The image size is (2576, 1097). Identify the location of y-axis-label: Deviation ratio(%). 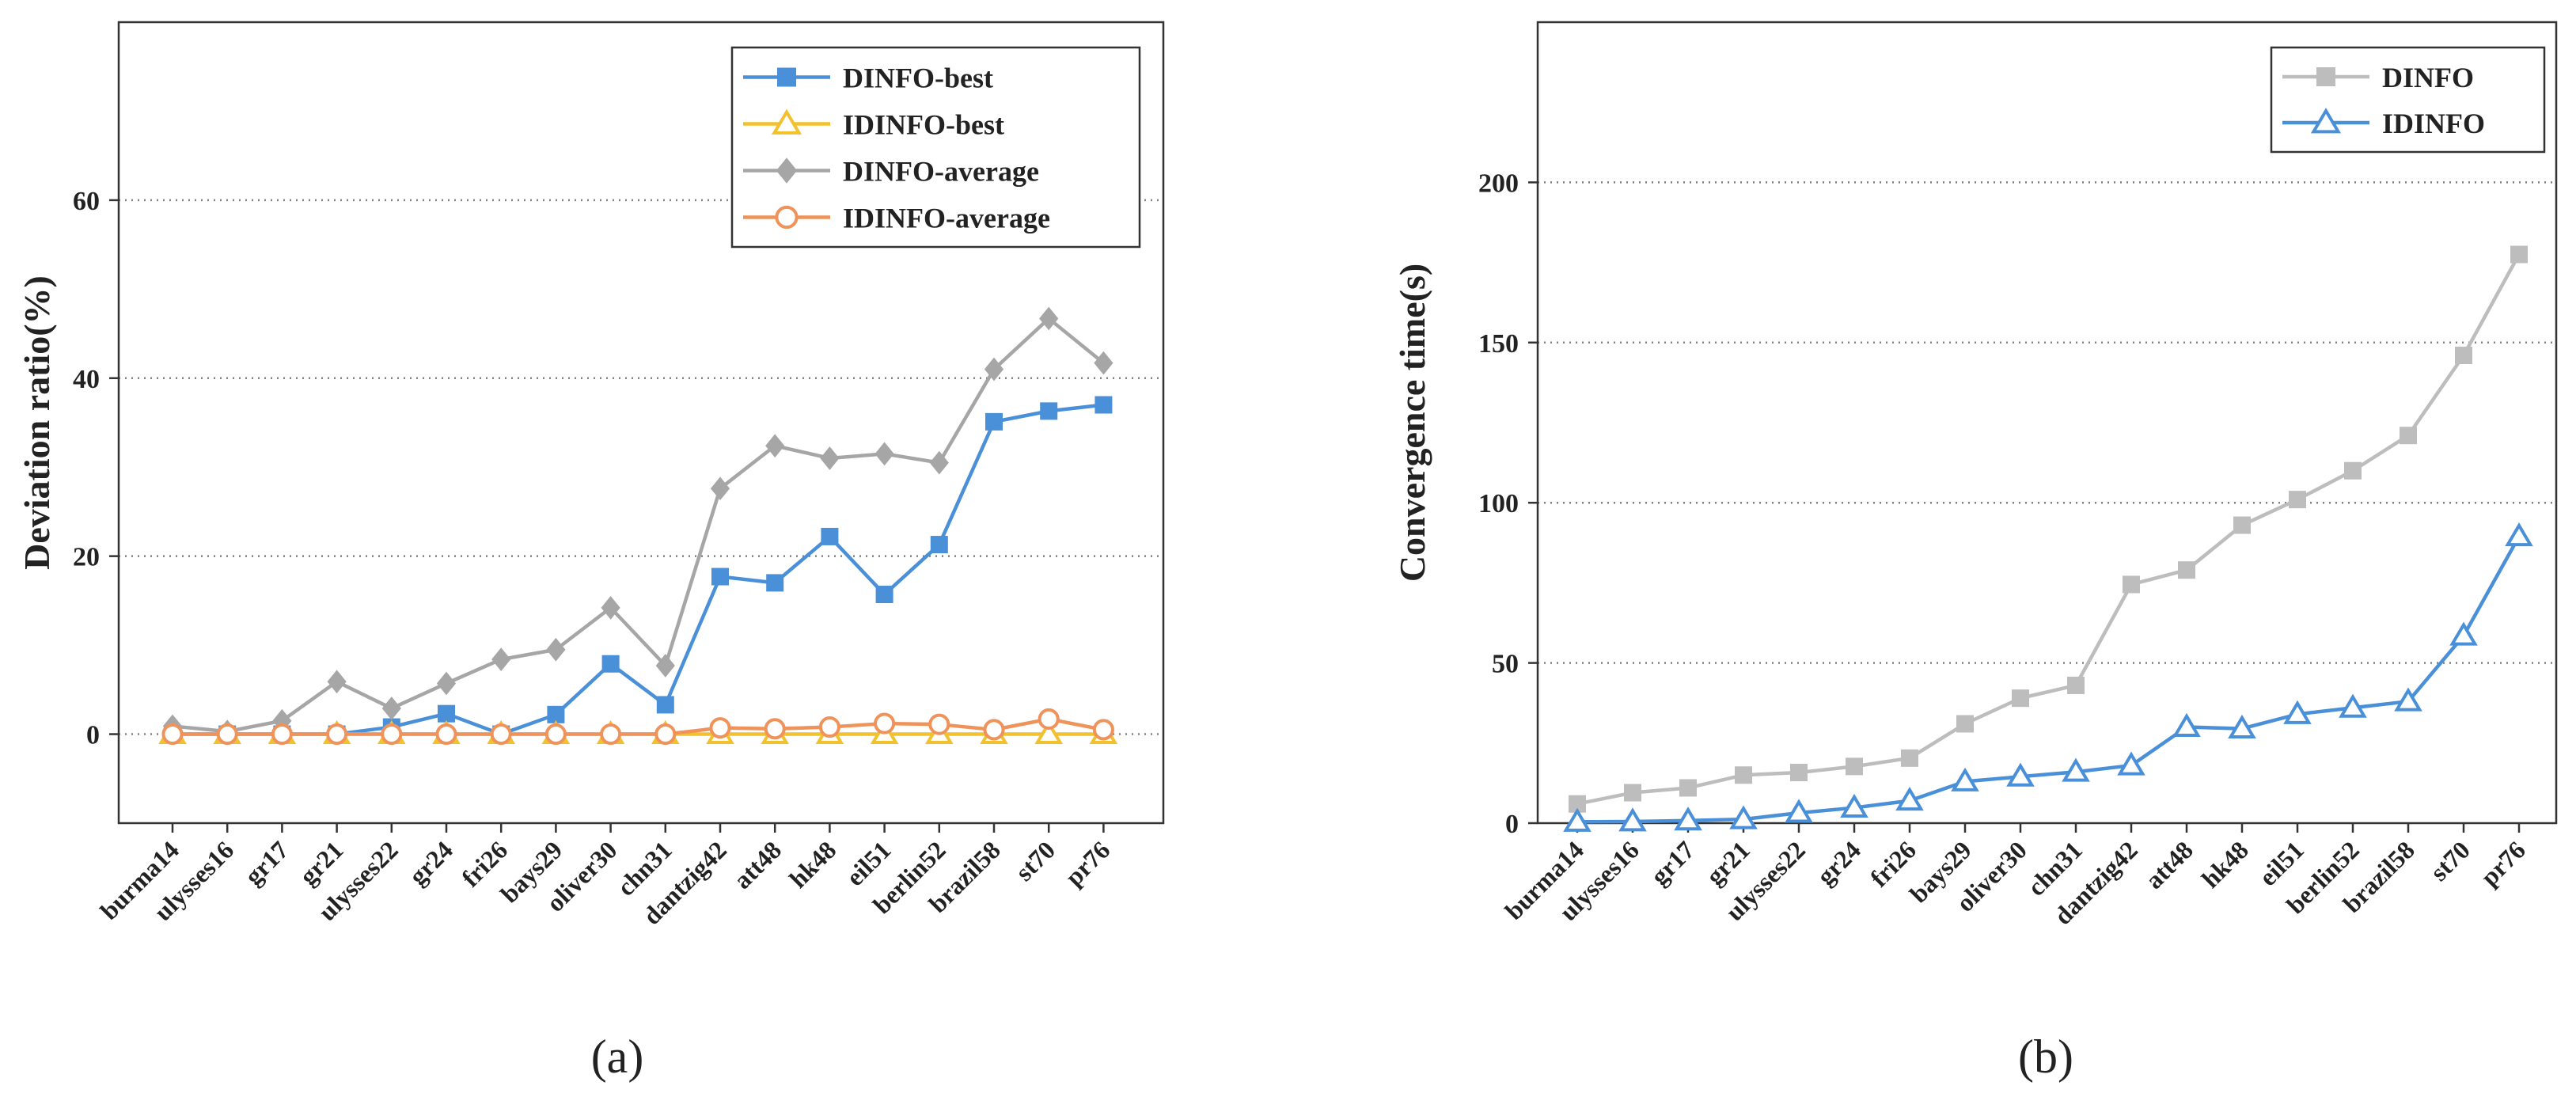
(37, 422).